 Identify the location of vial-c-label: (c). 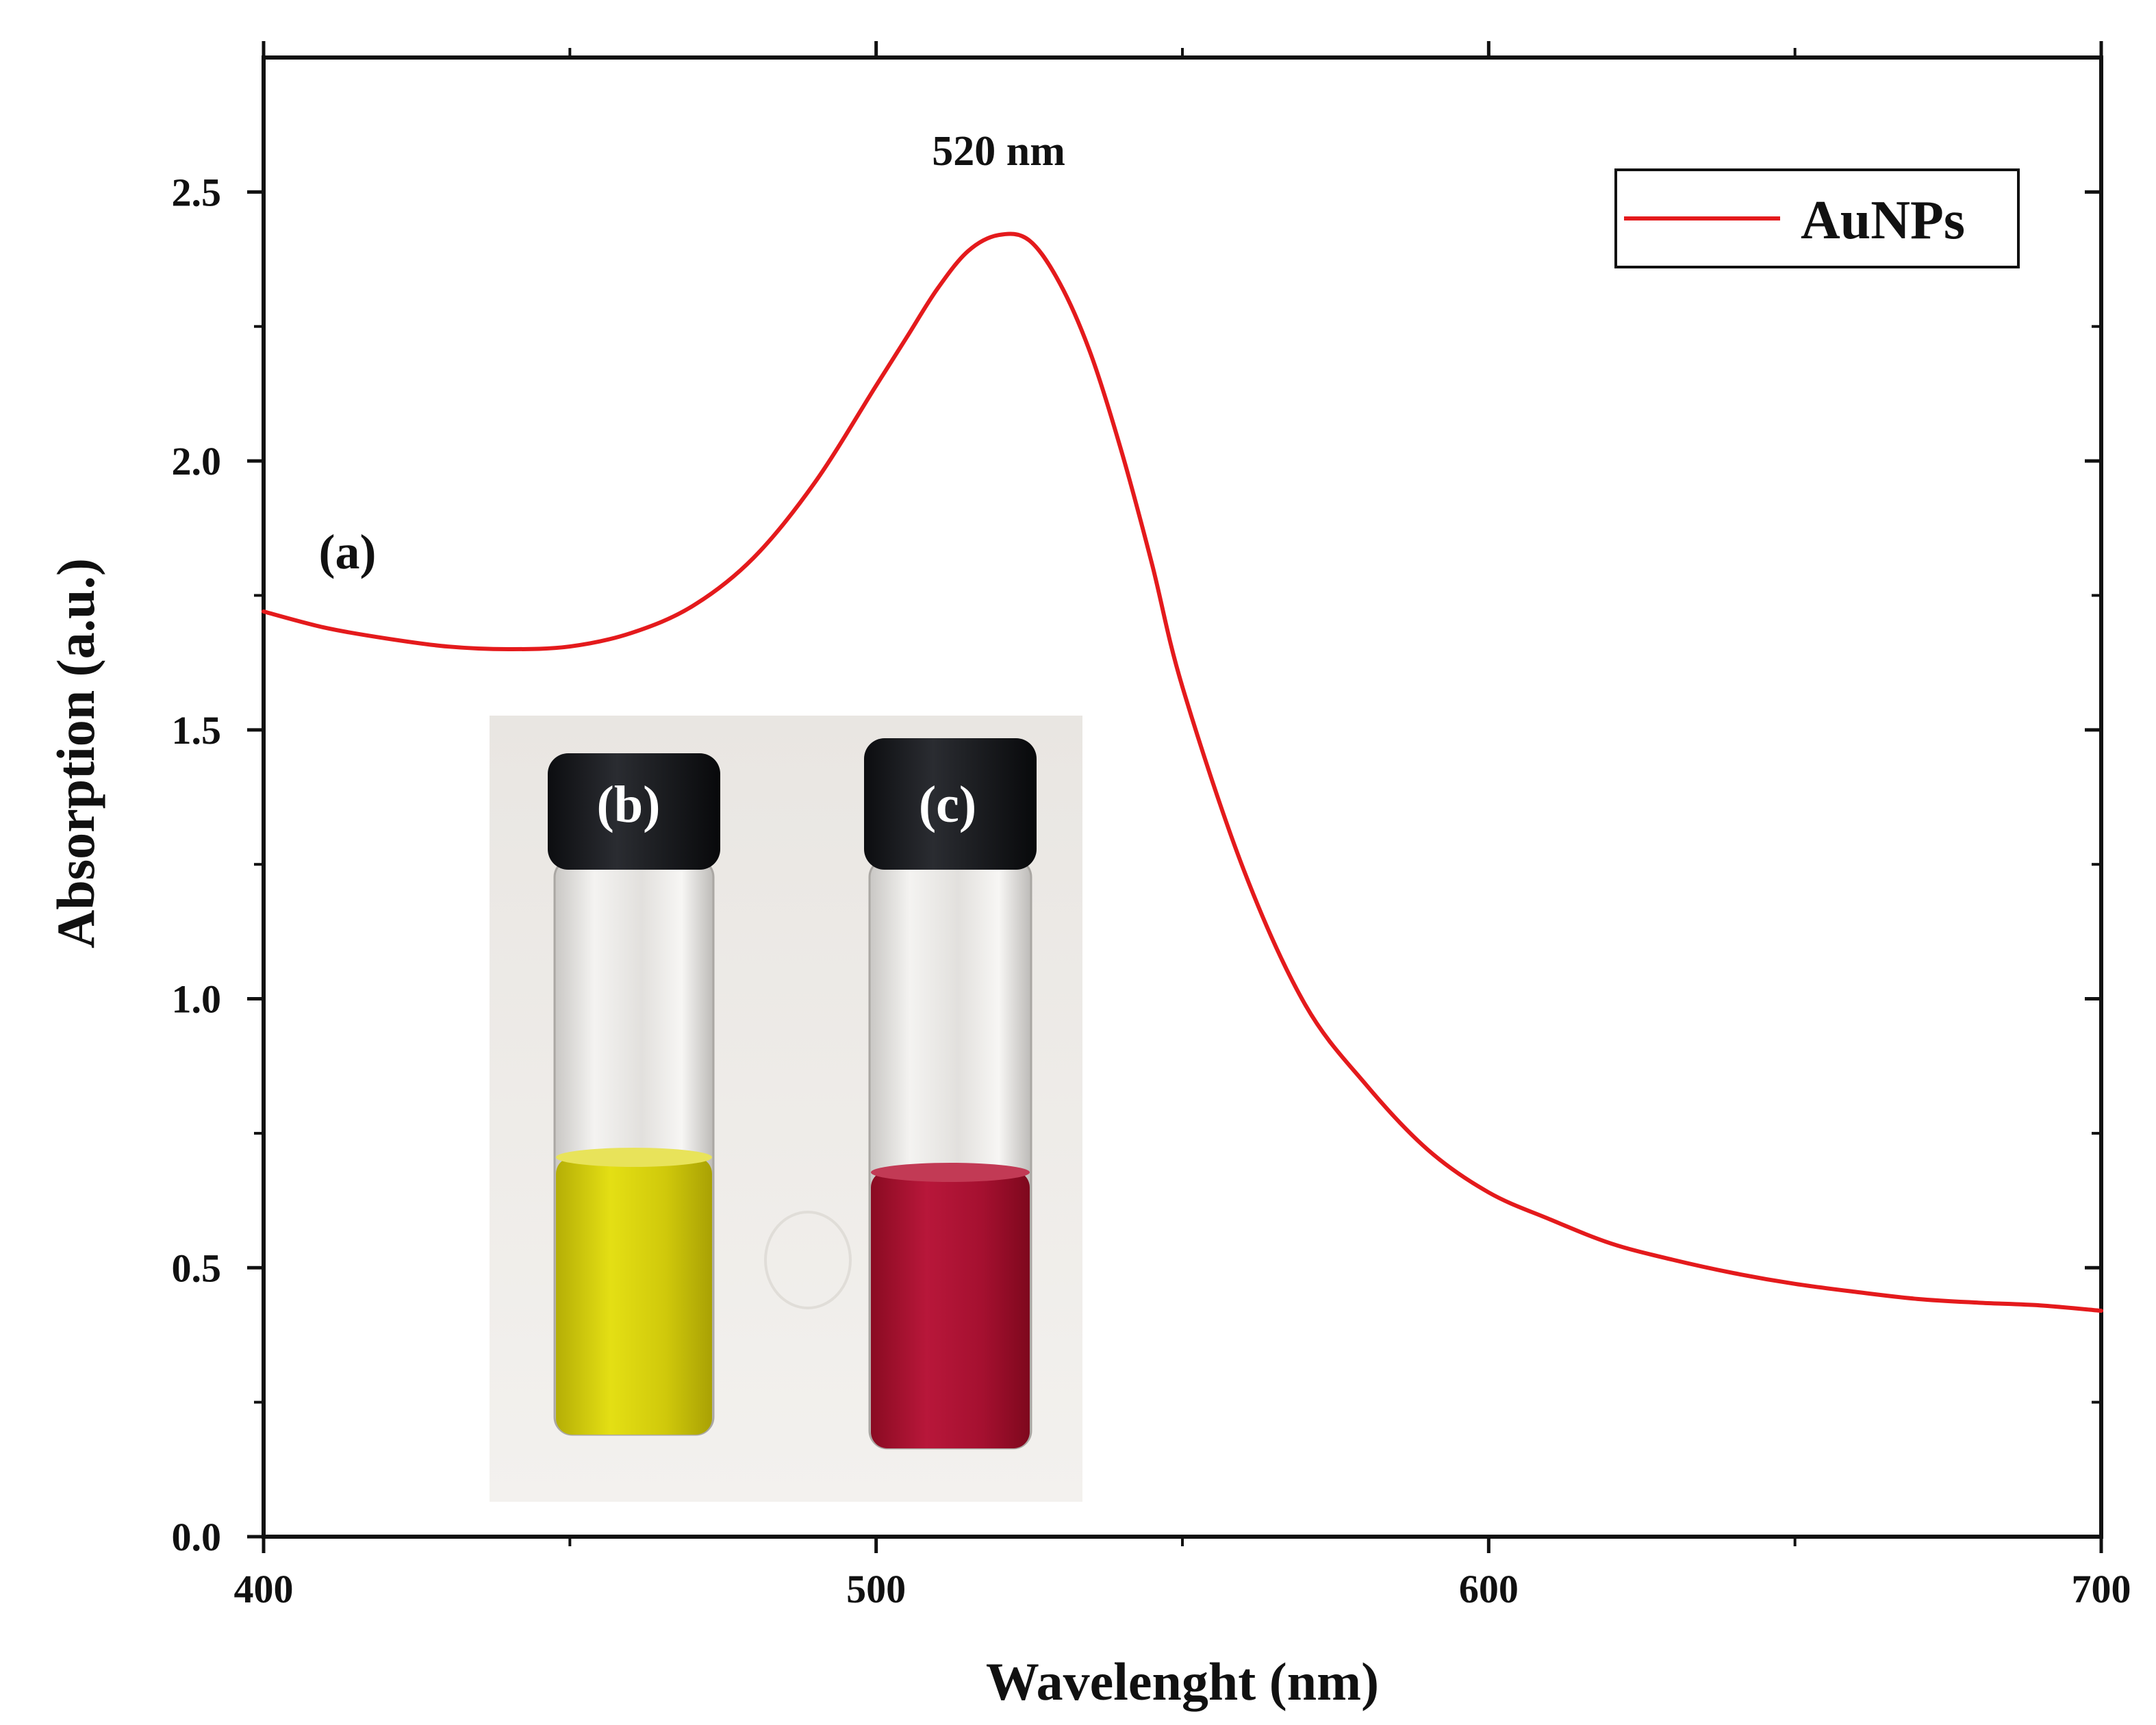
(948, 804).